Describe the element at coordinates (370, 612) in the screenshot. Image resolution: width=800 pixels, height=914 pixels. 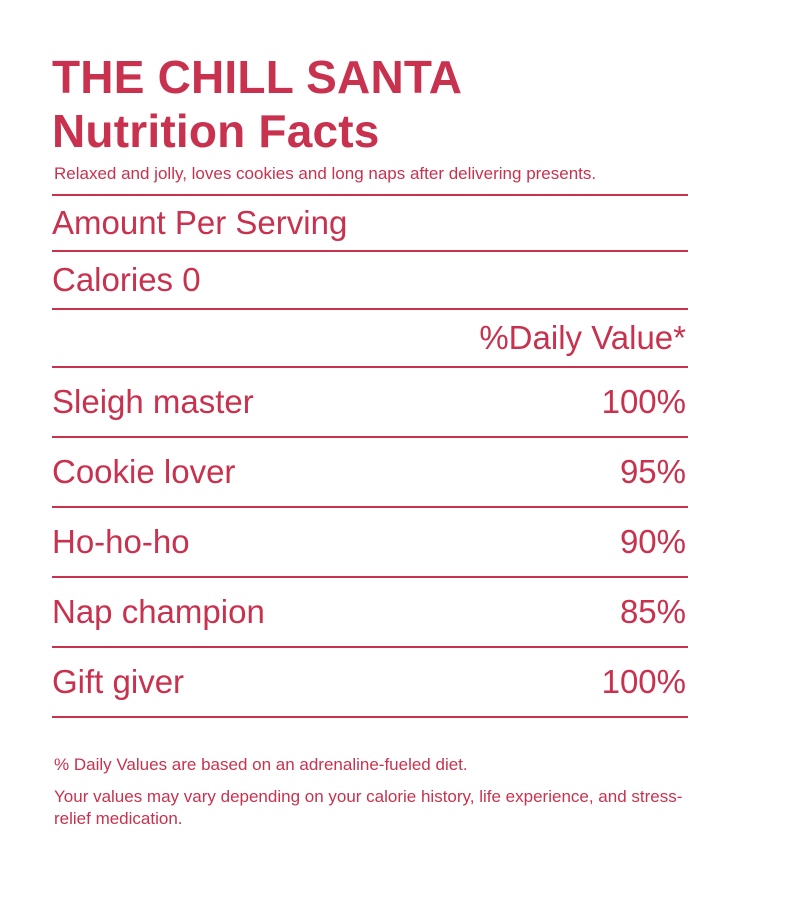
I see `nutrient-row: Nap champion 85%` at that location.